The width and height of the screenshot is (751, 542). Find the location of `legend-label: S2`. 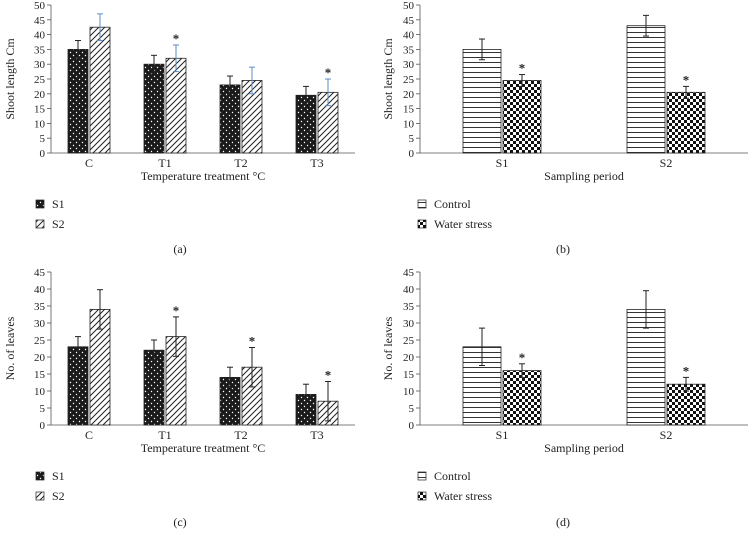

legend-label: S2 is located at coordinates (58, 496).